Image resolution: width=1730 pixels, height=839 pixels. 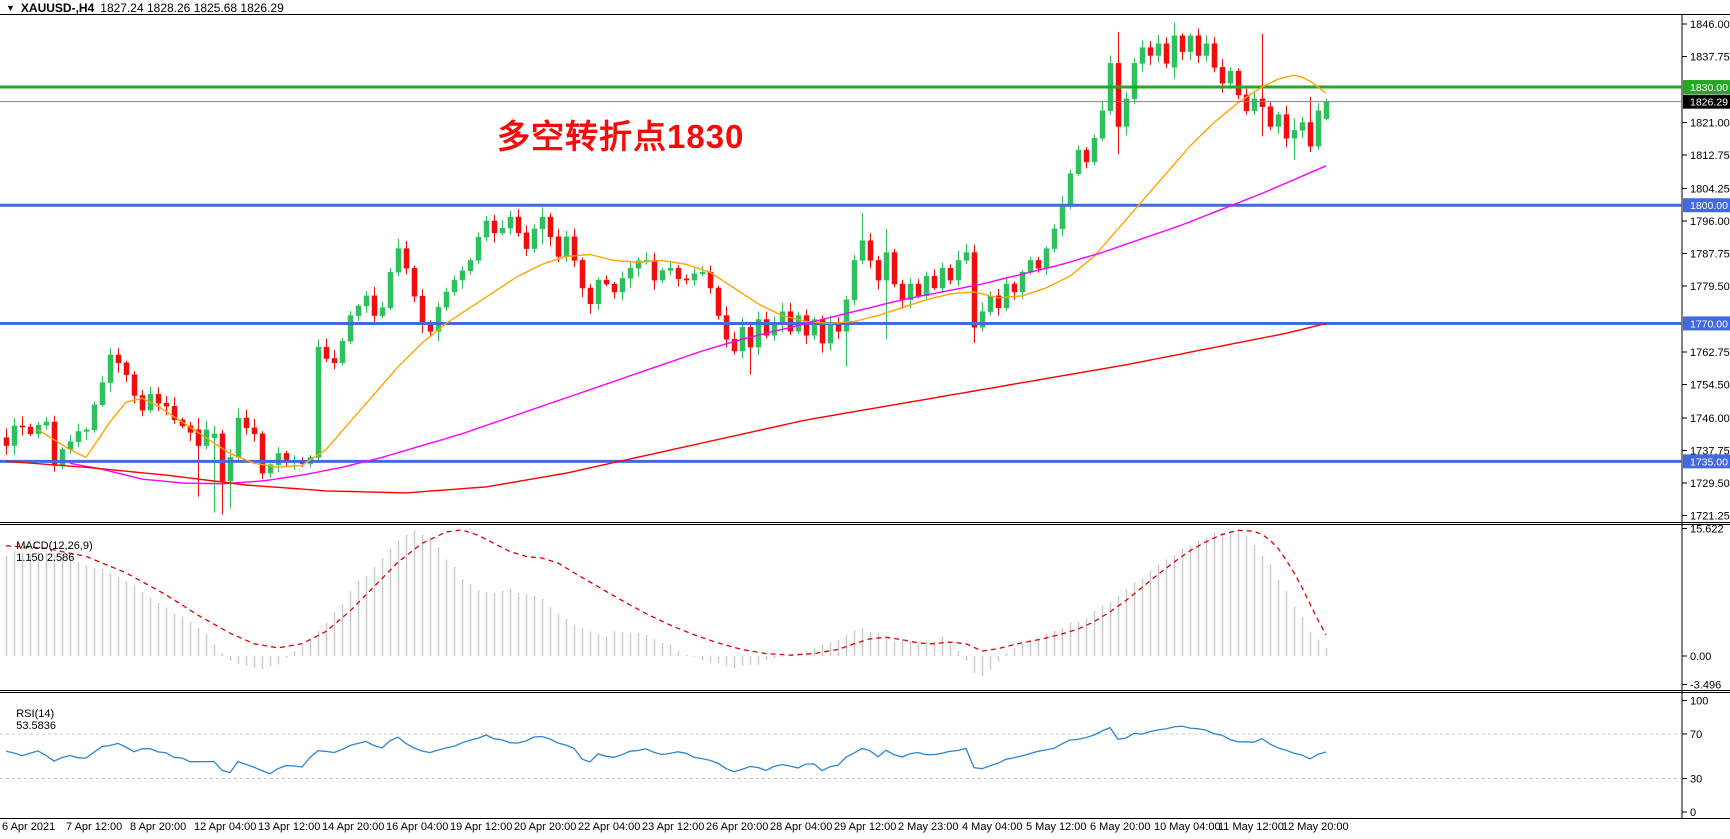 What do you see at coordinates (1710, 156) in the screenshot?
I see `price-tick-label: 1812.75` at bounding box center [1710, 156].